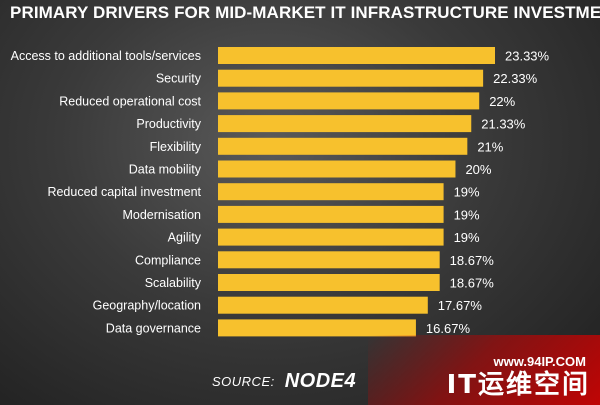  I want to click on value-label: 23.33%, so click(527, 56).